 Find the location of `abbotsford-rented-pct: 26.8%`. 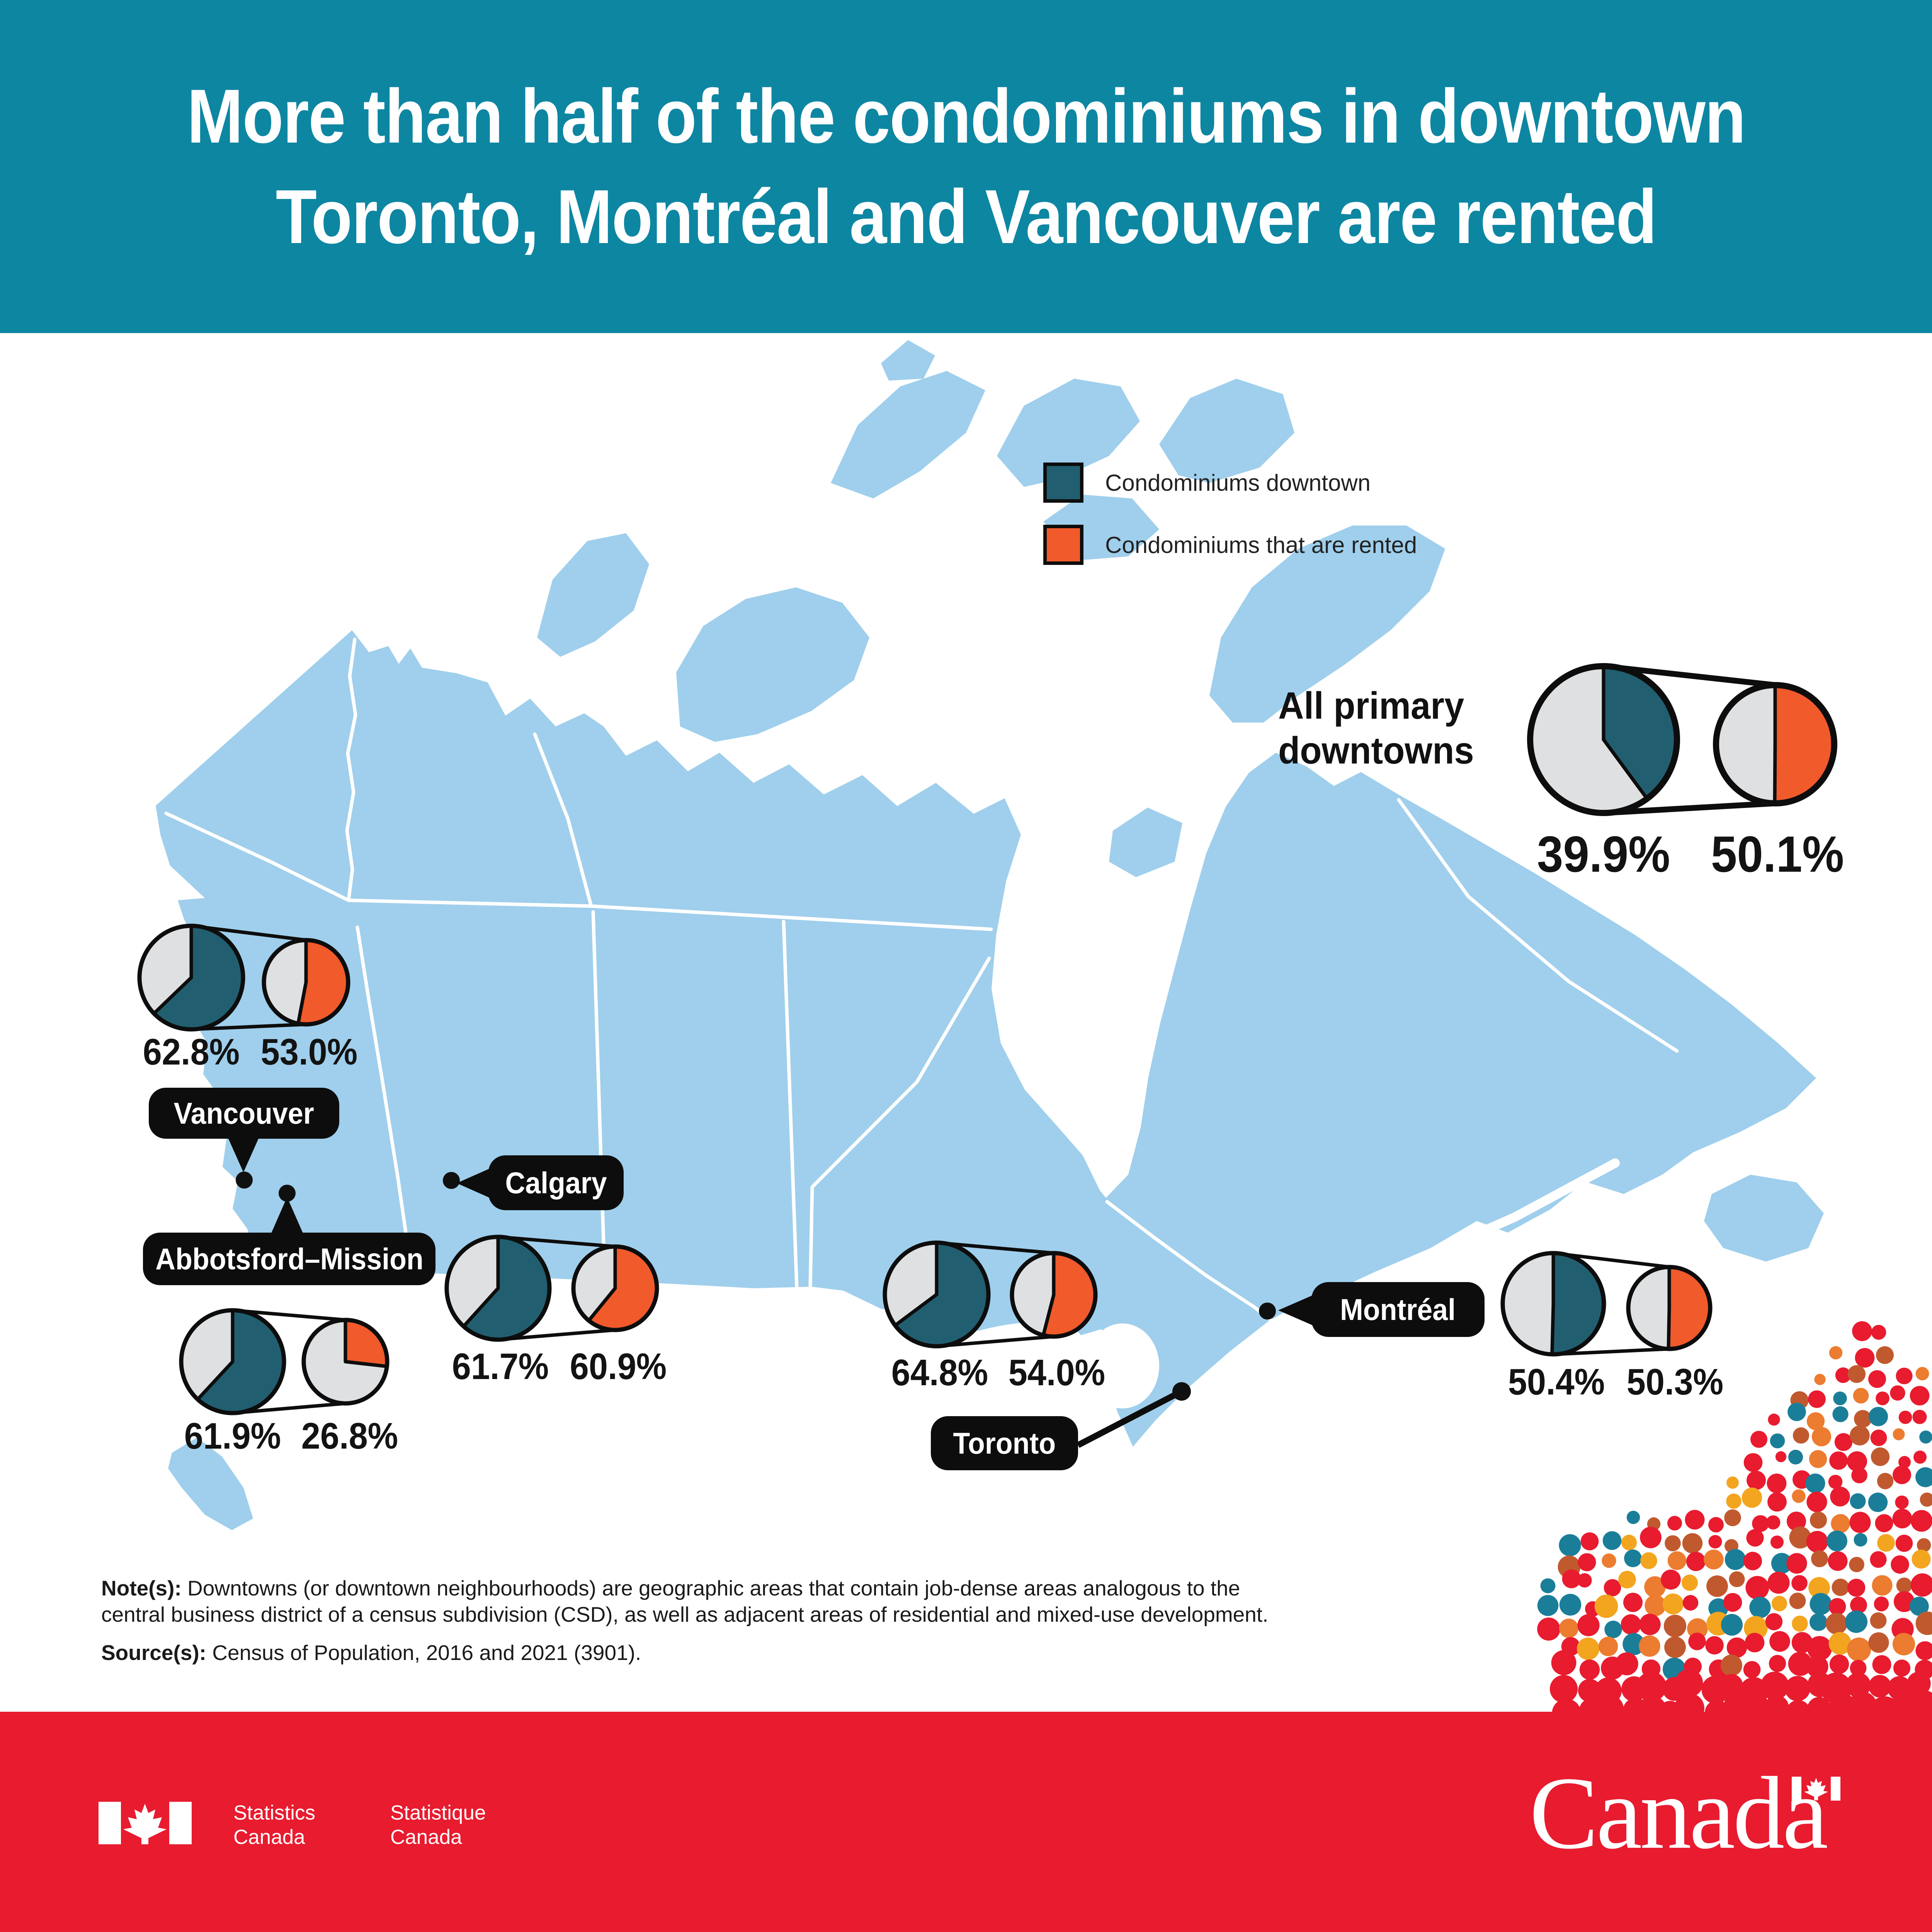

abbotsford-rented-pct: 26.8% is located at coordinates (349, 1436).